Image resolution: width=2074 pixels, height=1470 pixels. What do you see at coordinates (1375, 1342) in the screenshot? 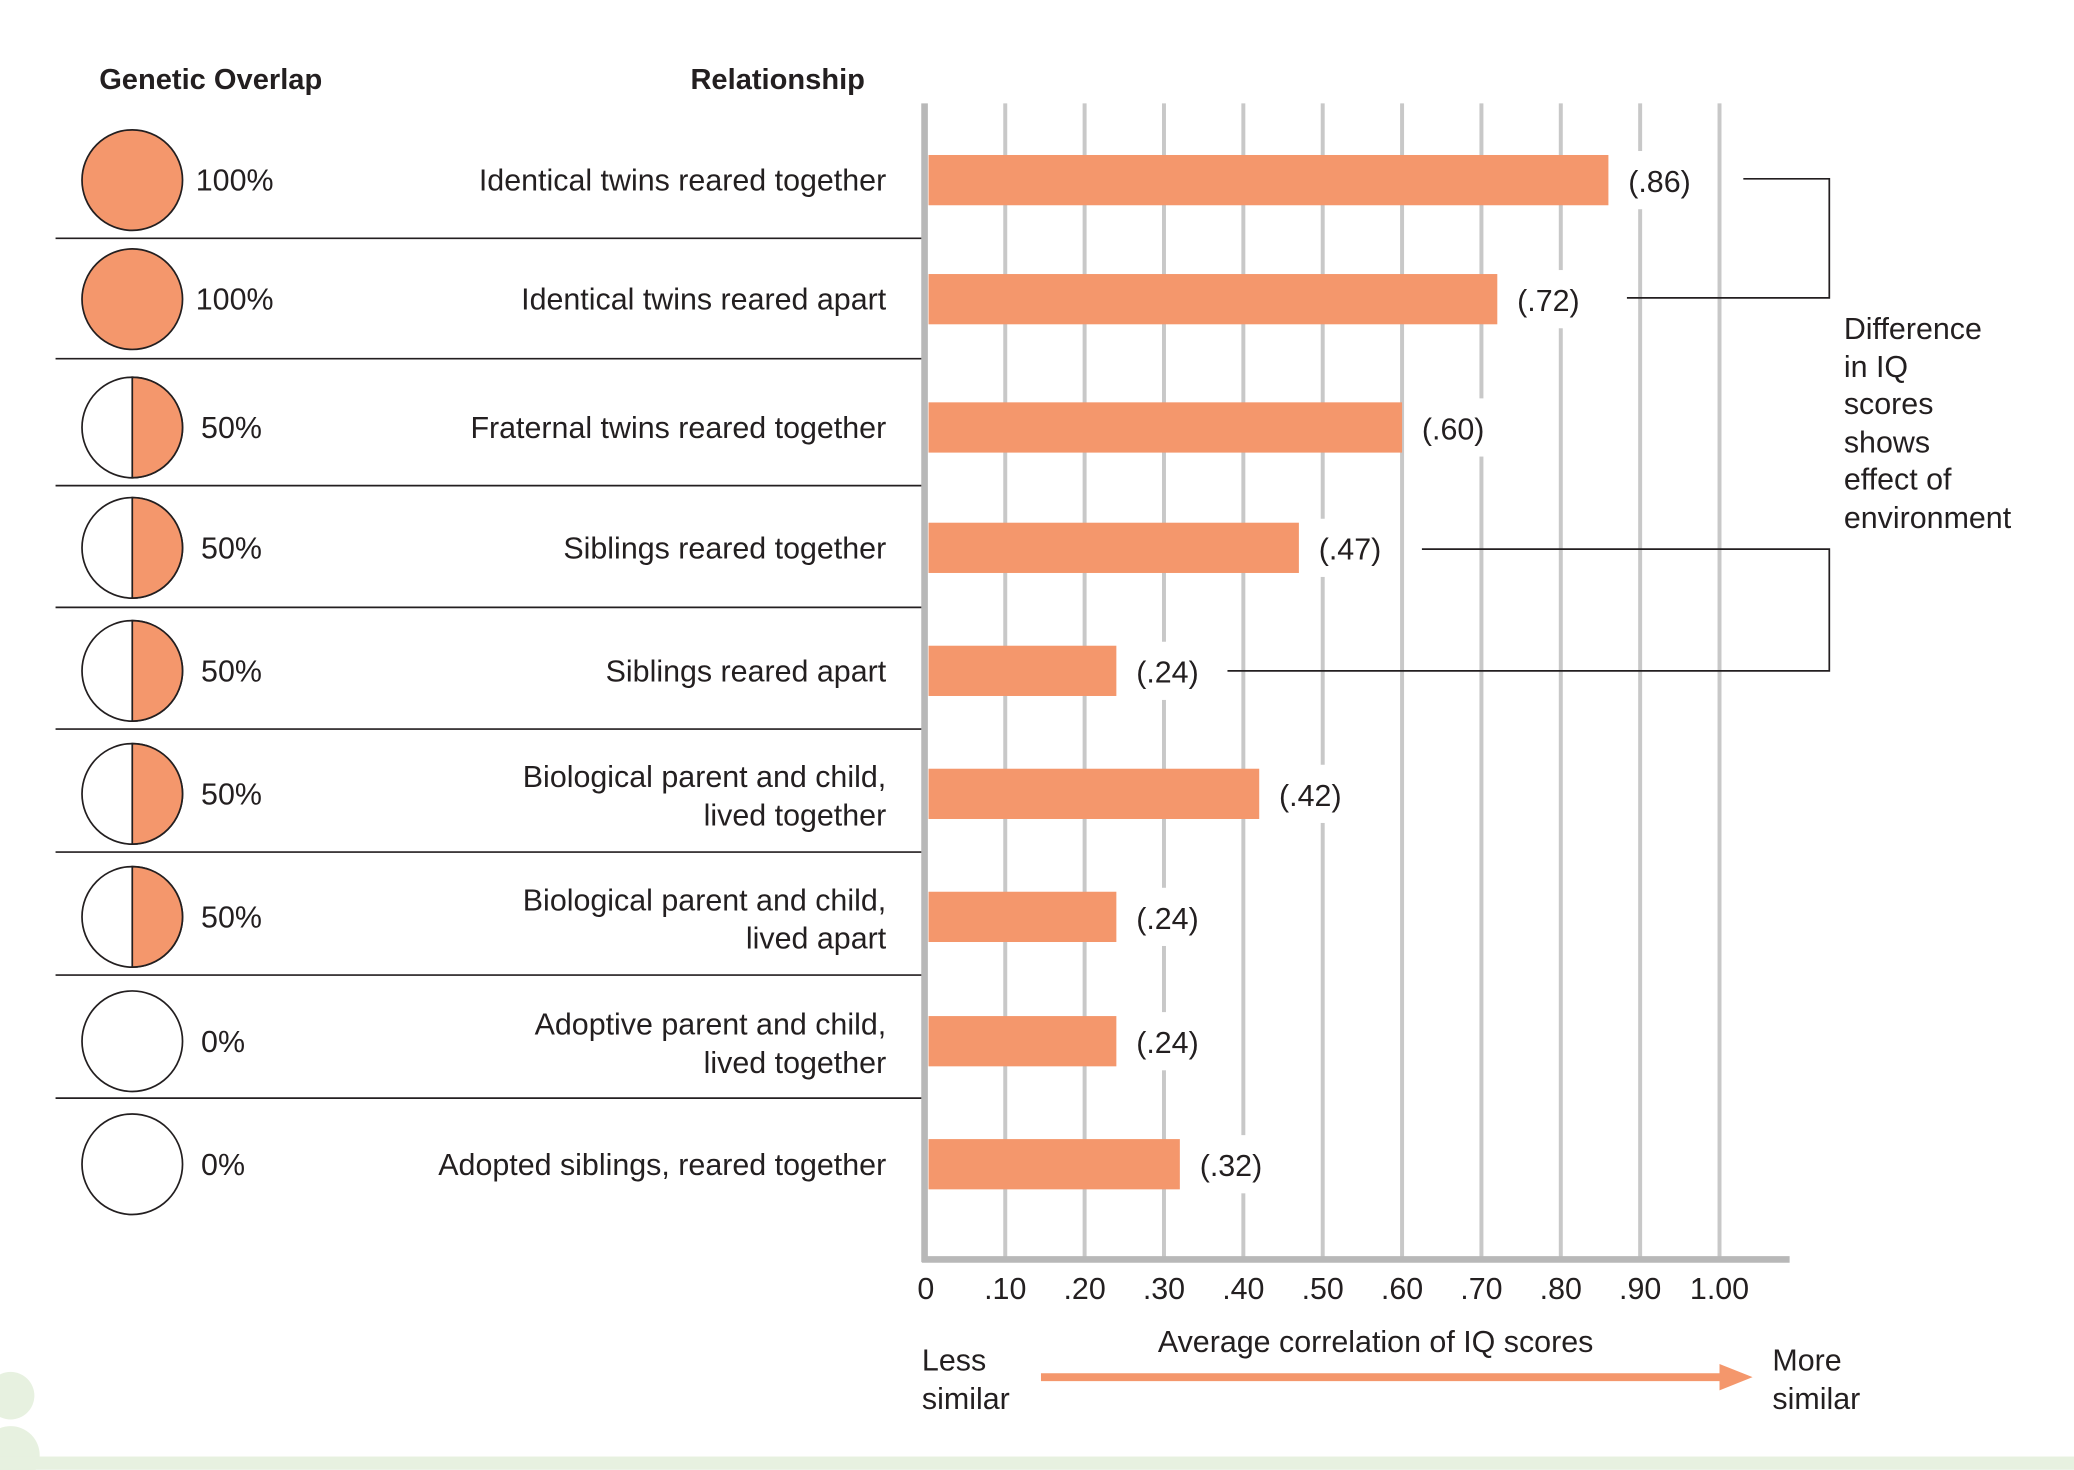
I see `x-axis-title: Average correlation of IQ scores` at bounding box center [1375, 1342].